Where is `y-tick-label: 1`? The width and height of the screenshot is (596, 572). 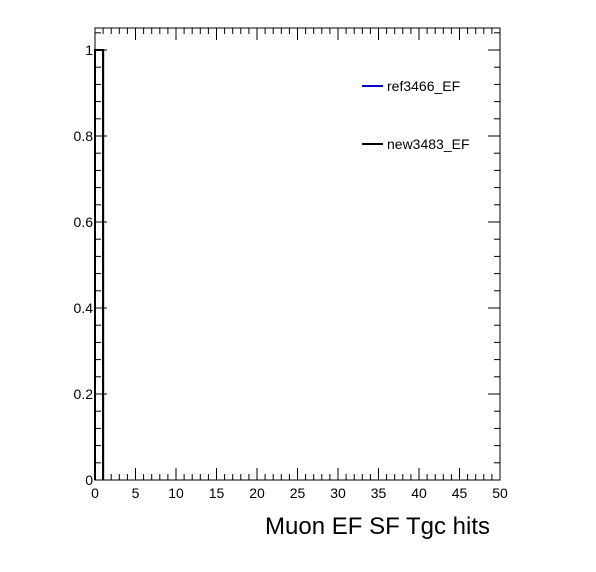
y-tick-label: 1 is located at coordinates (89, 50).